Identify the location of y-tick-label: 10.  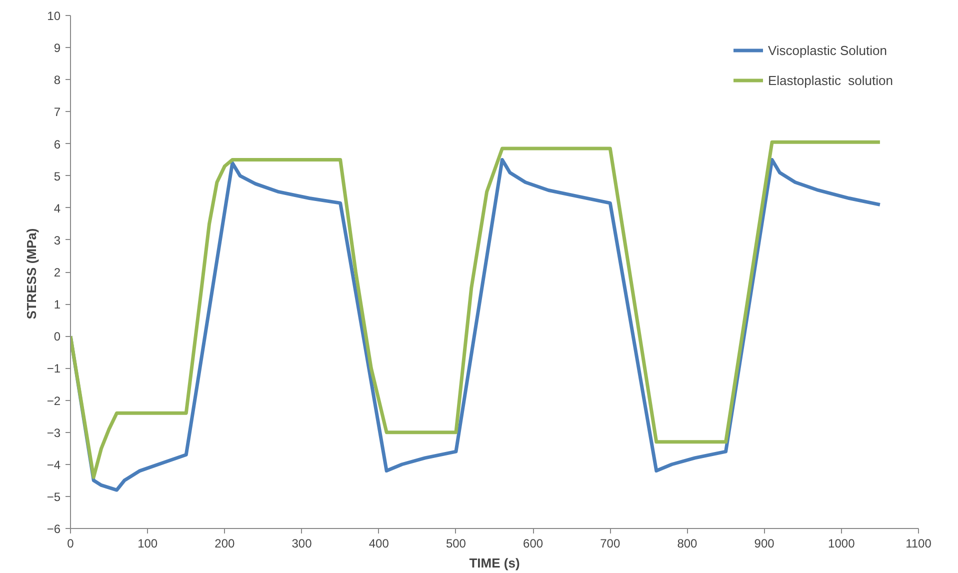
(54, 16).